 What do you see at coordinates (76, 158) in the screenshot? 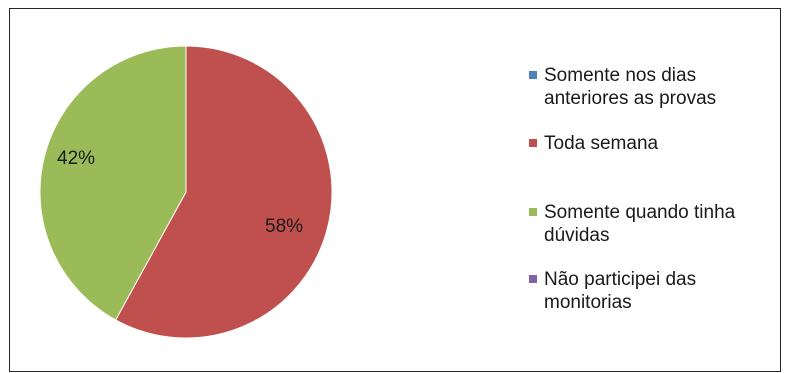
I see `data-label-duvidas: 42%` at bounding box center [76, 158].